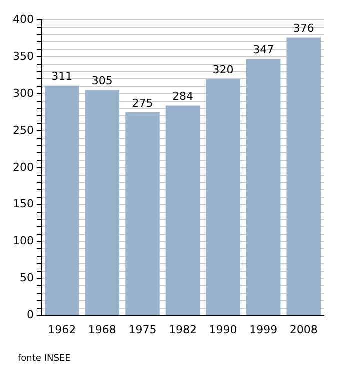 This screenshot has height=373, width=350. What do you see at coordinates (62, 329) in the screenshot?
I see `x-tick-label: 1962` at bounding box center [62, 329].